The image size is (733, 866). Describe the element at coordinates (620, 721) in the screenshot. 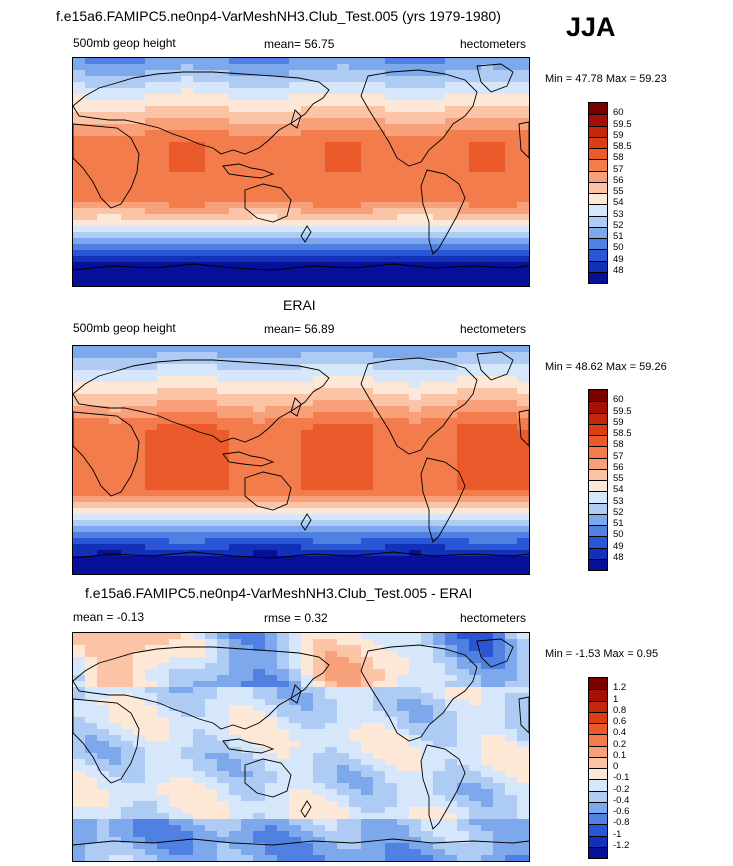

I see `colorbar-label: 0.6` at that location.